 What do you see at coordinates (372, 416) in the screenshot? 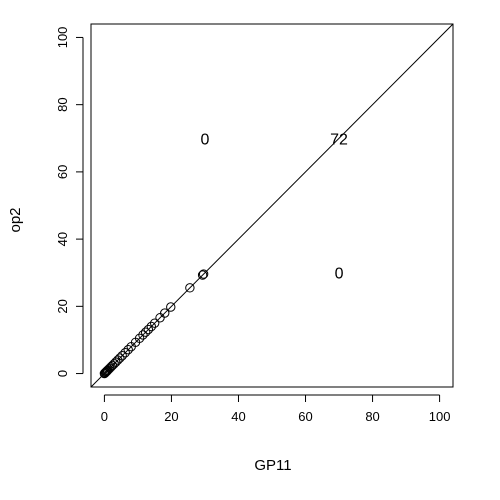
I see `x-tick-label: 80` at bounding box center [372, 416].